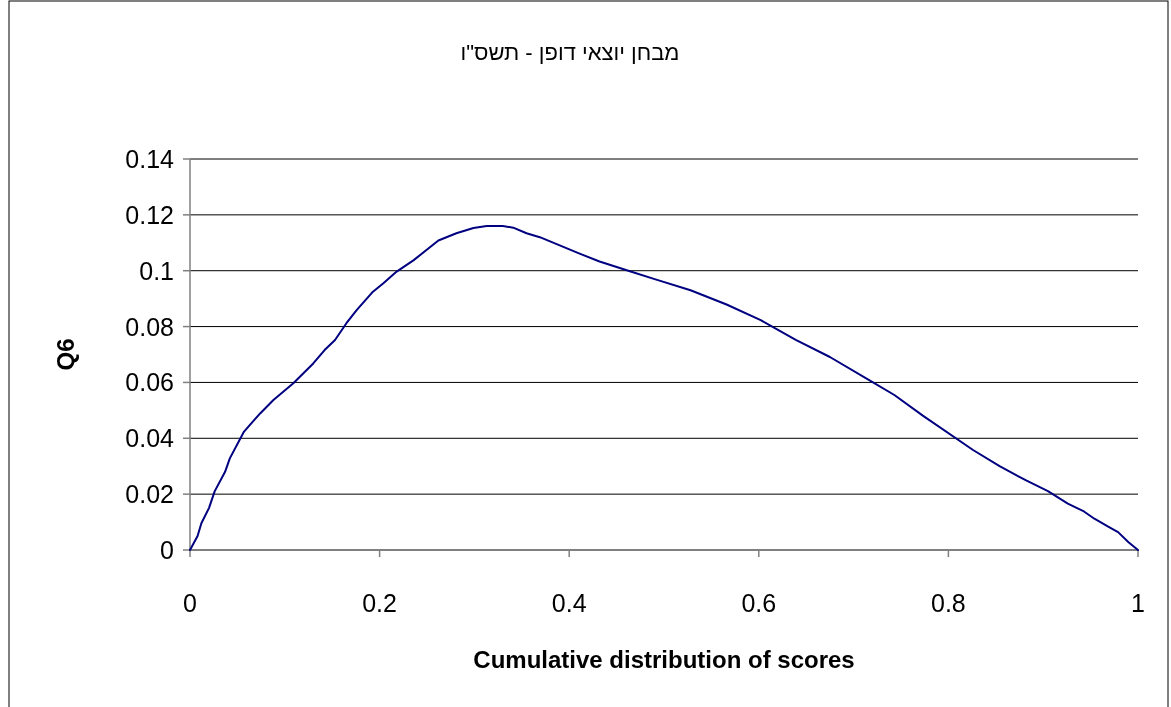  I want to click on x-tick-label: 1, so click(1138, 603).